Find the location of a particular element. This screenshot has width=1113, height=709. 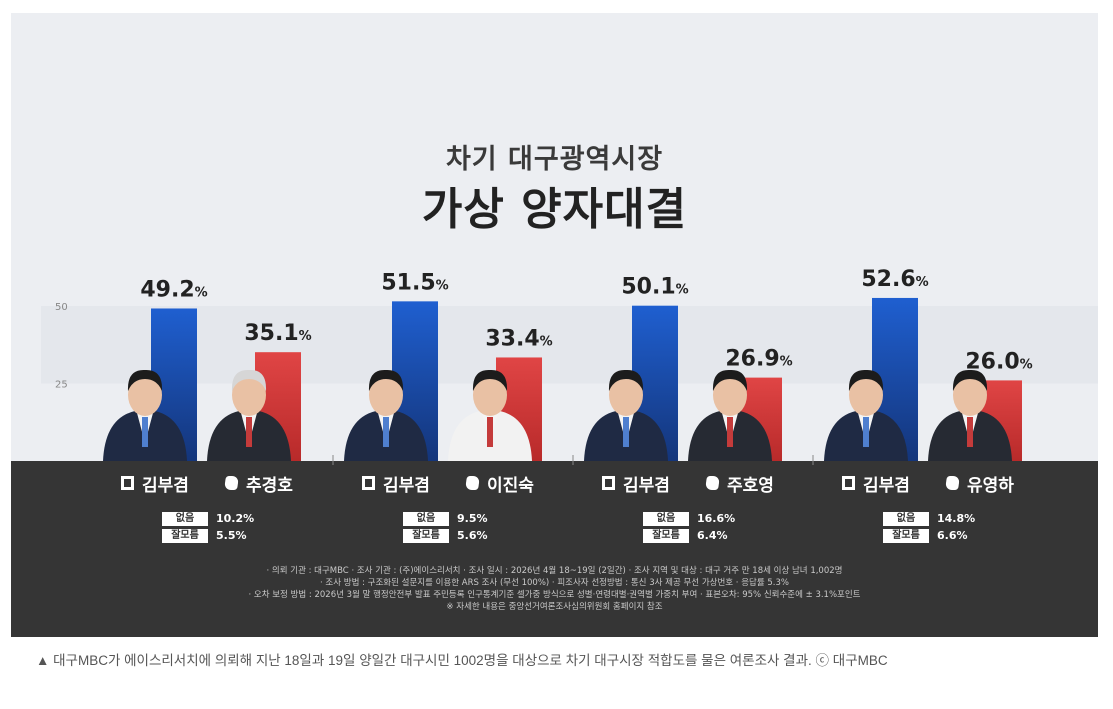

y-tick-label: 50 is located at coordinates (61, 307).